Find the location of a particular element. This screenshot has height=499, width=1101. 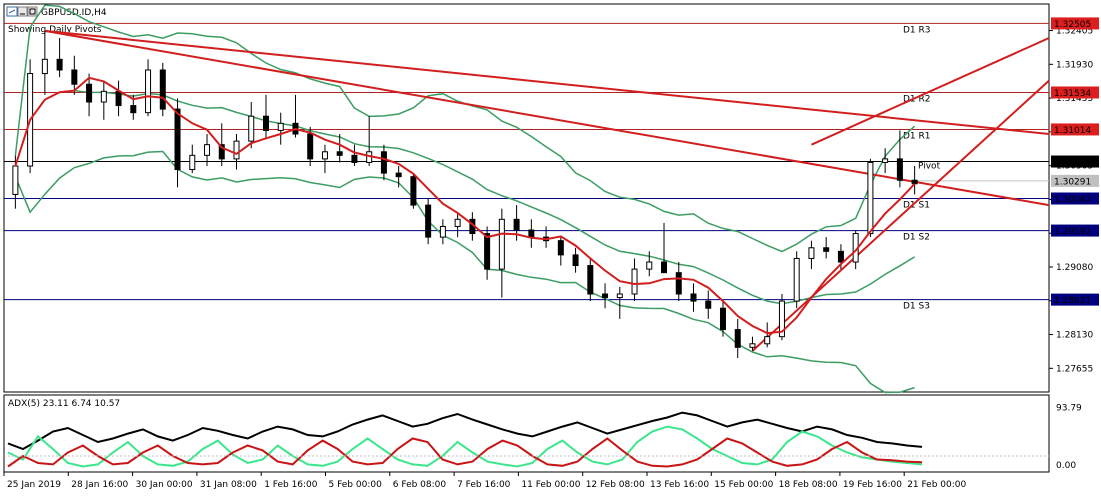

adx-tick-label: 93.79 is located at coordinates (1069, 408).